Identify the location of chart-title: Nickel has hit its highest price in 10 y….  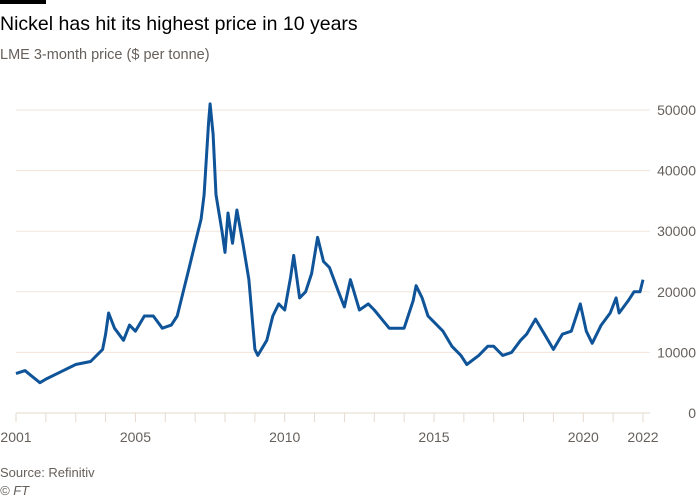
(179, 24).